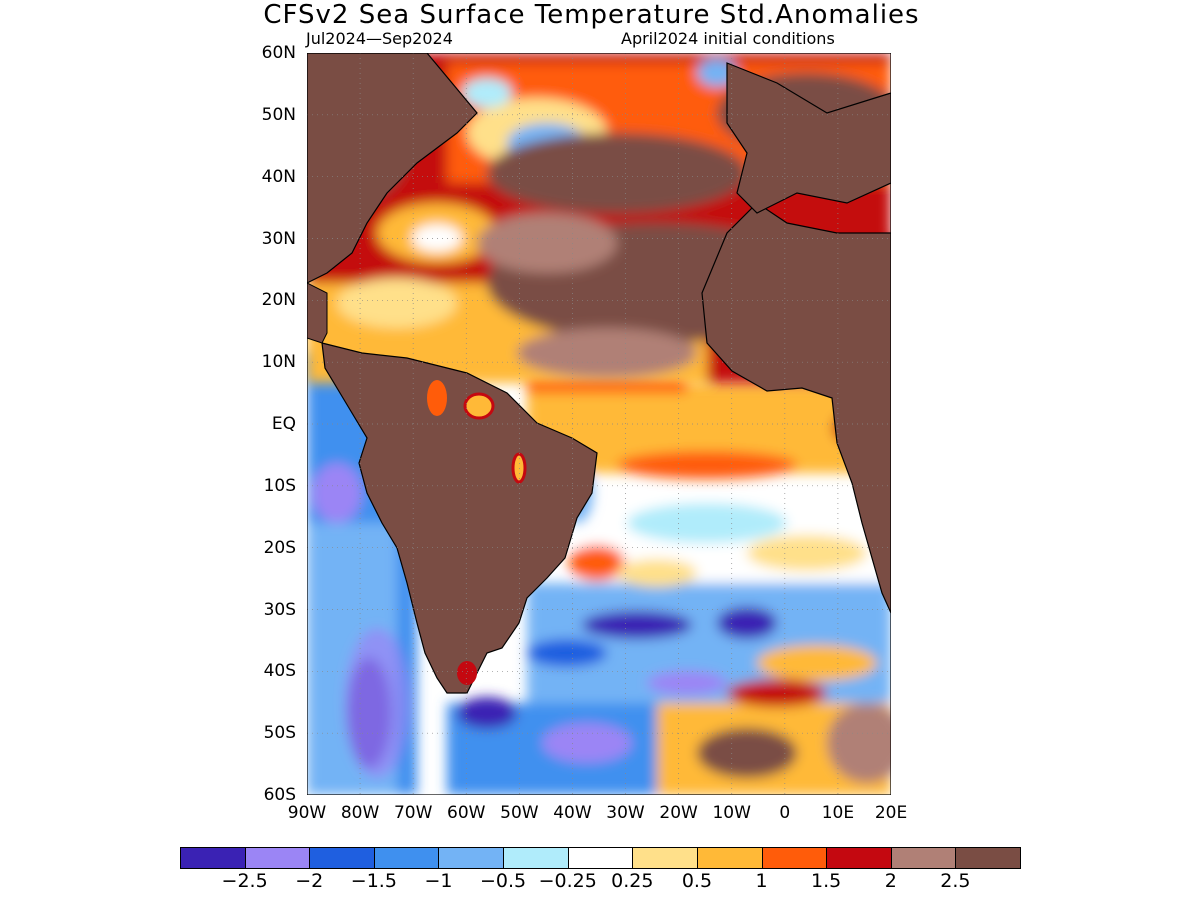  What do you see at coordinates (413, 813) in the screenshot?
I see `lon-tick-label: 70W` at bounding box center [413, 813].